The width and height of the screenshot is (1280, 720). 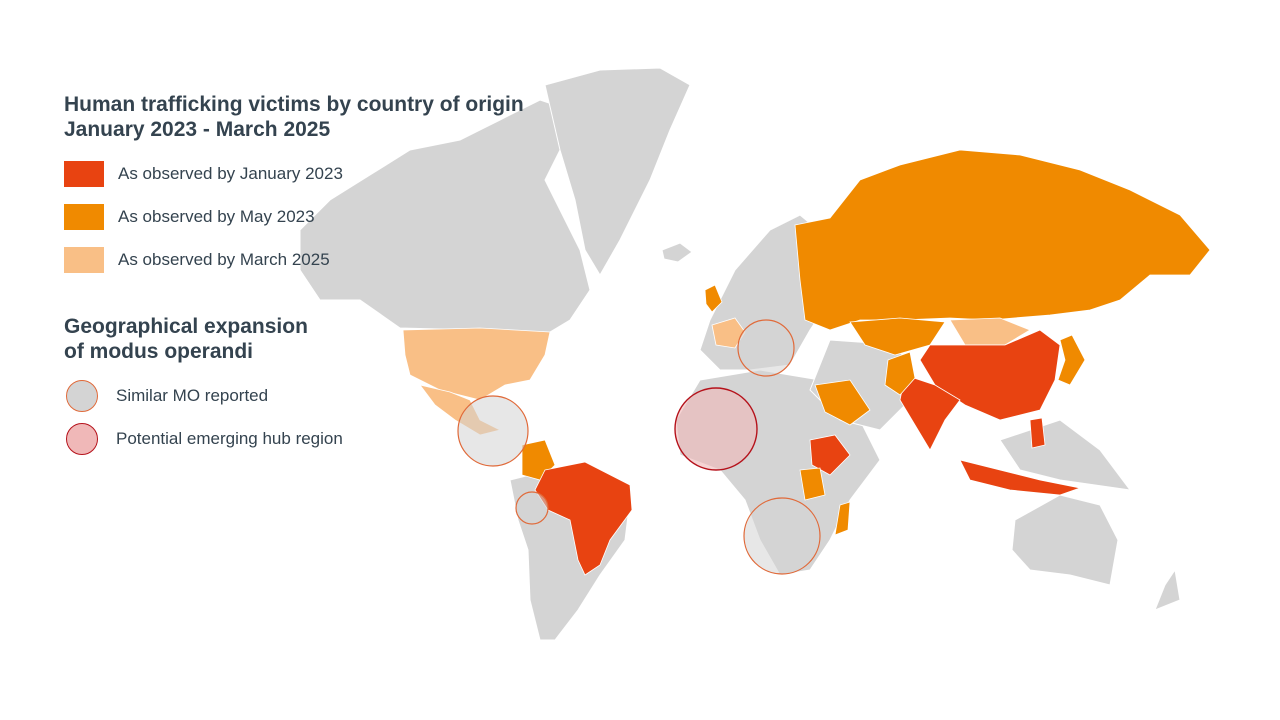 What do you see at coordinates (617, 171) in the screenshot?
I see `greenland-land` at bounding box center [617, 171].